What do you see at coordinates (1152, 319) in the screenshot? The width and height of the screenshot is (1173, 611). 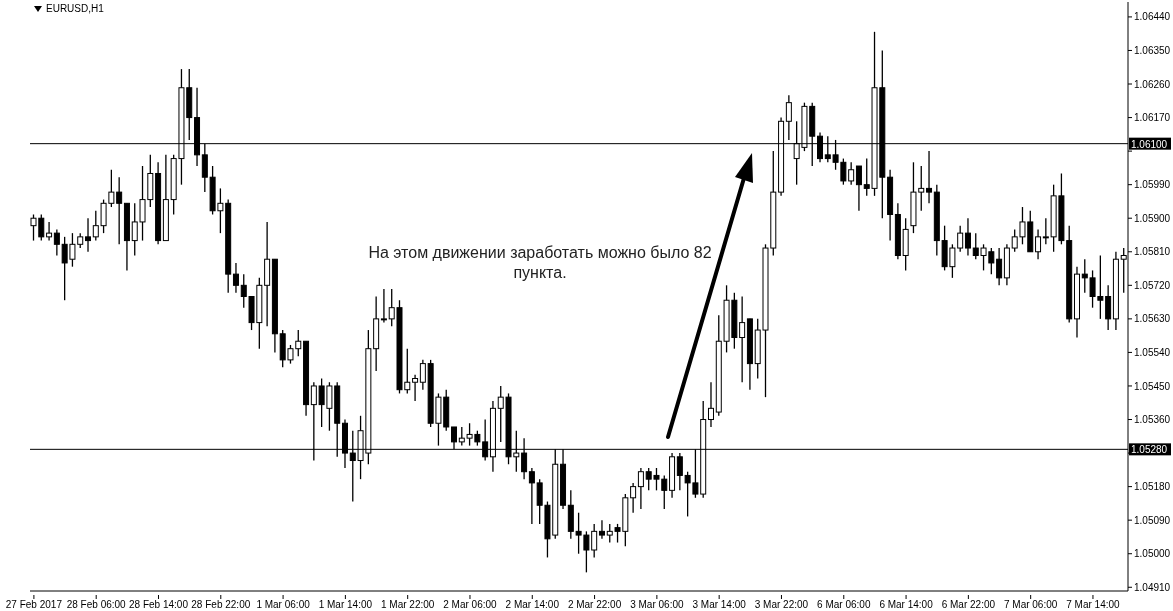 I see `y-tick-label: 1.05630` at bounding box center [1152, 319].